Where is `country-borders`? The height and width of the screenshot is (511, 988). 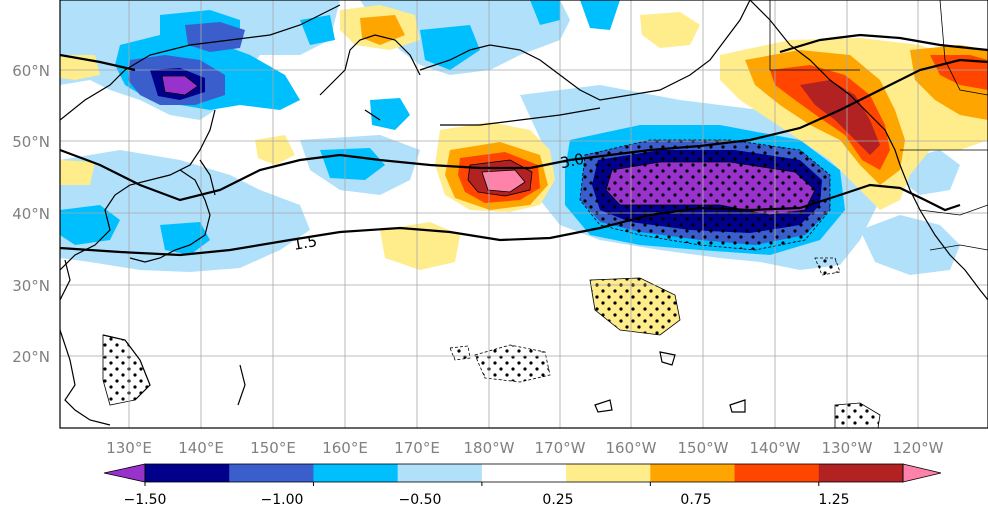 country-borders is located at coordinates (878, 125).